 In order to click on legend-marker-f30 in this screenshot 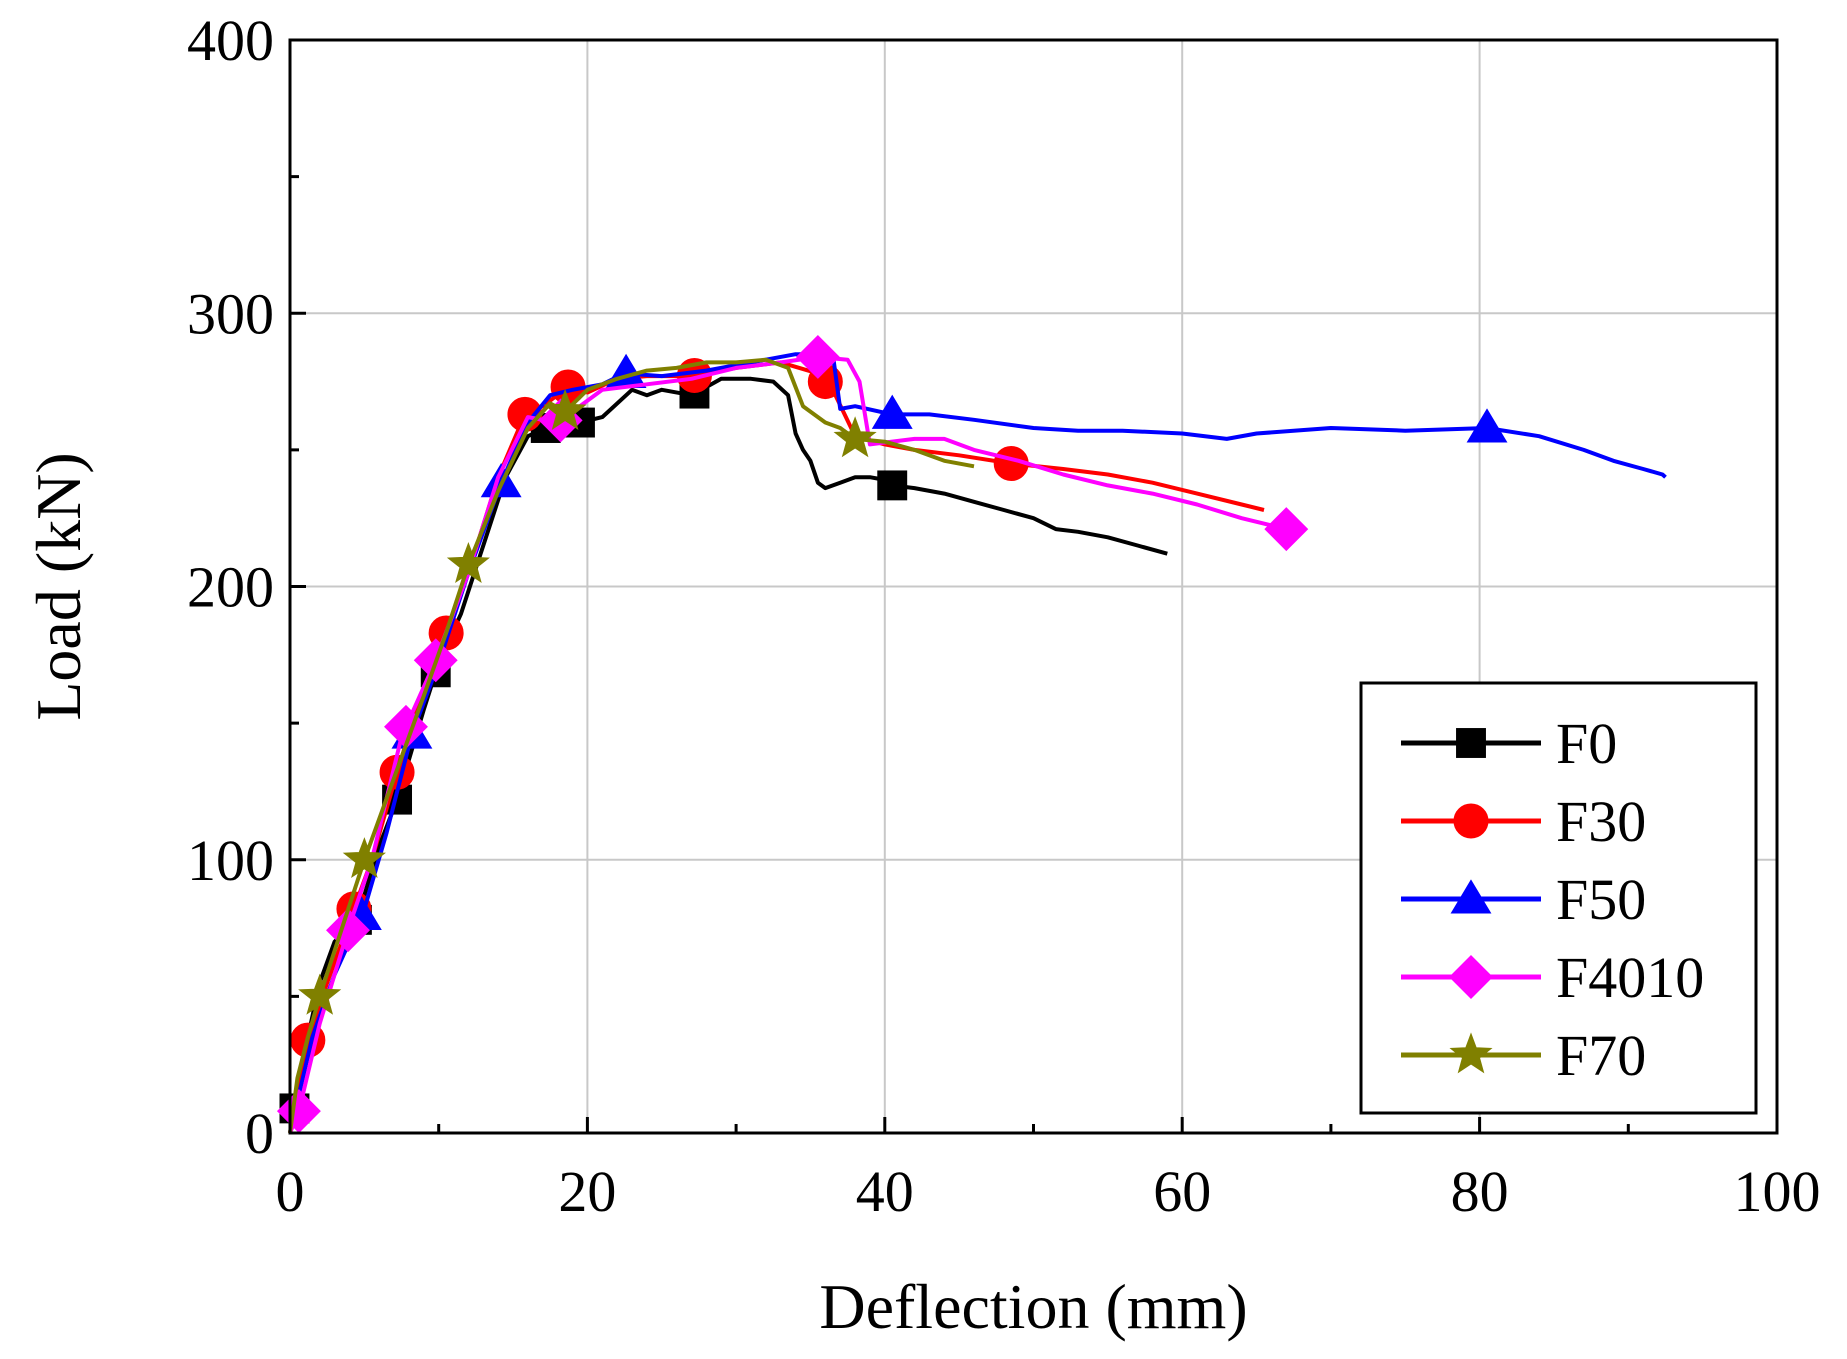, I will do `click(1471, 821)`.